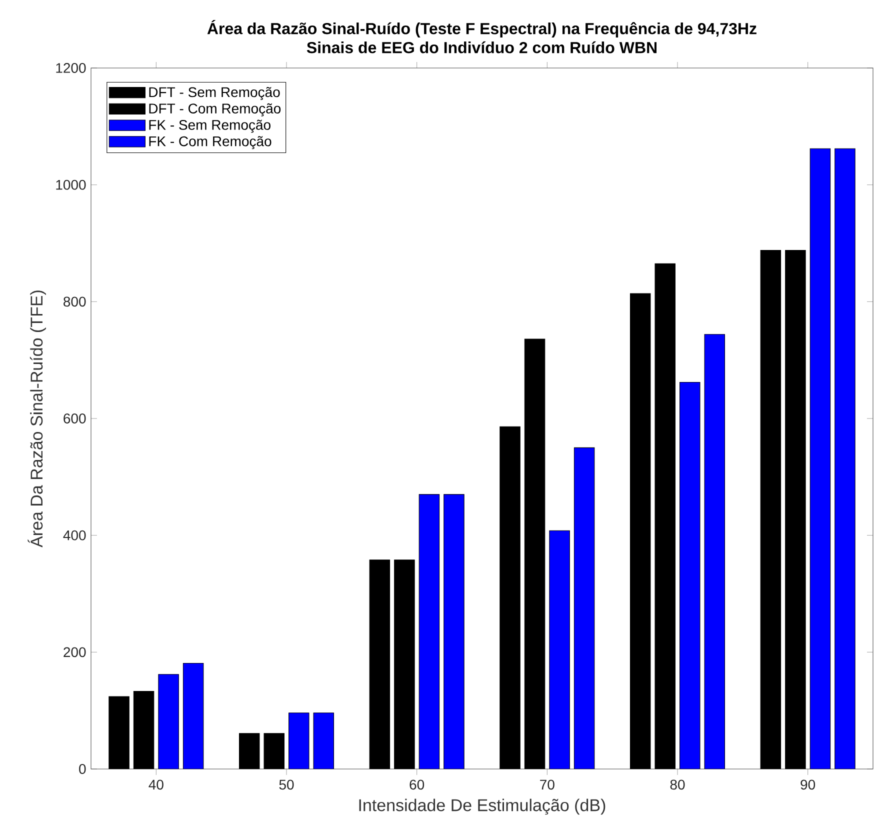  What do you see at coordinates (215, 109) in the screenshot?
I see `legend-label: DFT - Com Remoção` at bounding box center [215, 109].